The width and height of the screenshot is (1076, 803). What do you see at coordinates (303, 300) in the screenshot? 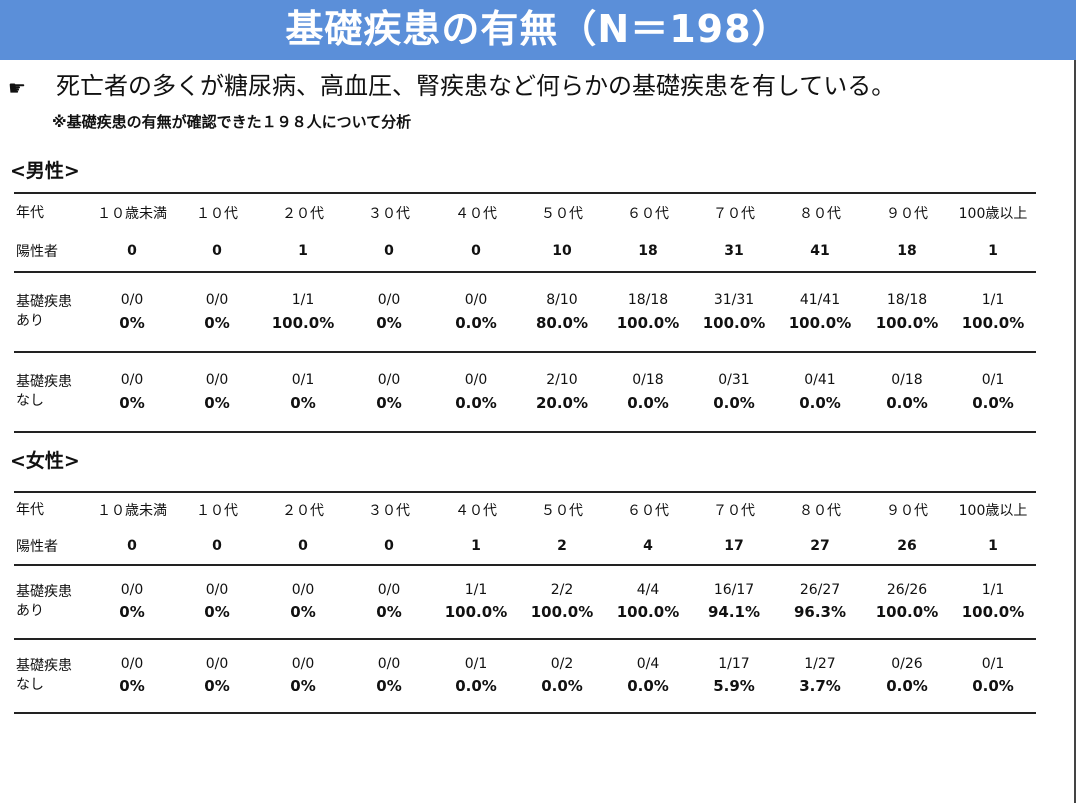
I see `male-with-fraction-cell: 1/1` at bounding box center [303, 300].